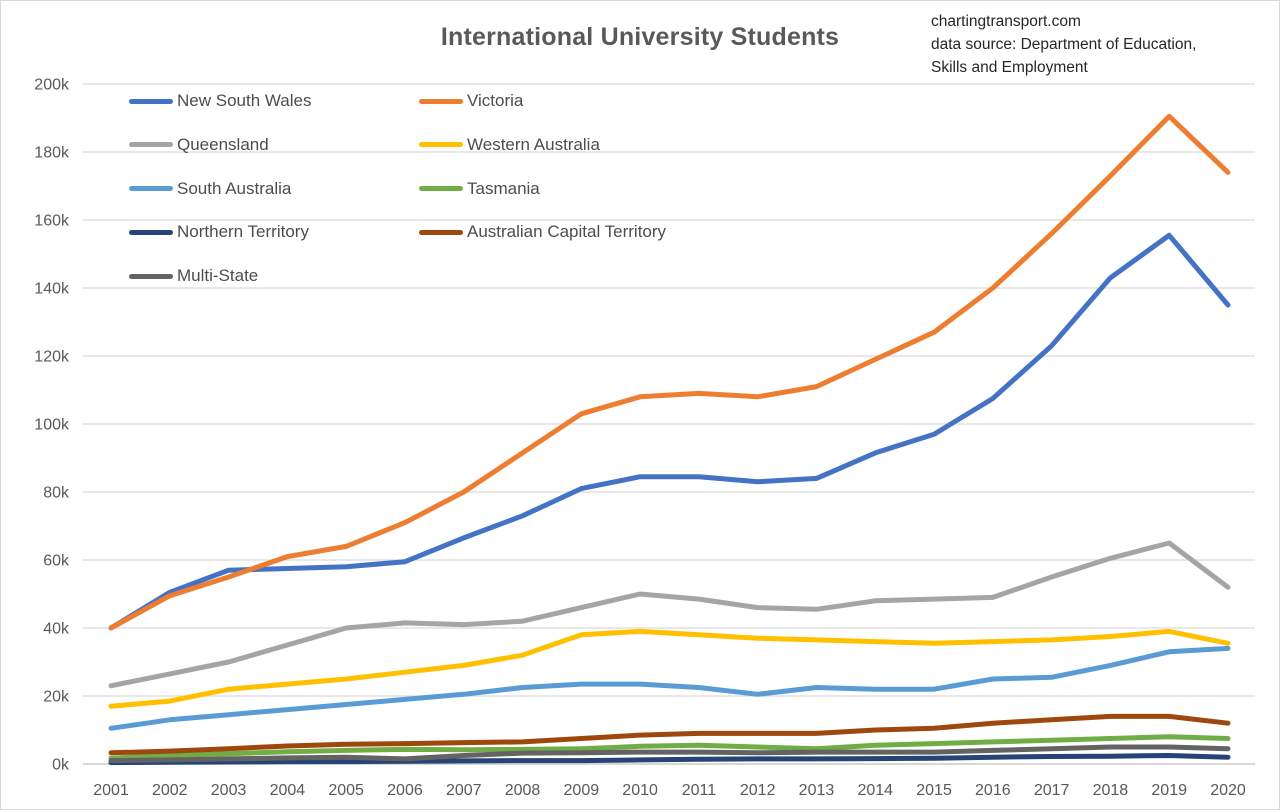 This screenshot has width=1282, height=812. Describe the element at coordinates (229, 790) in the screenshot. I see `x-tick-label: 2003` at that location.